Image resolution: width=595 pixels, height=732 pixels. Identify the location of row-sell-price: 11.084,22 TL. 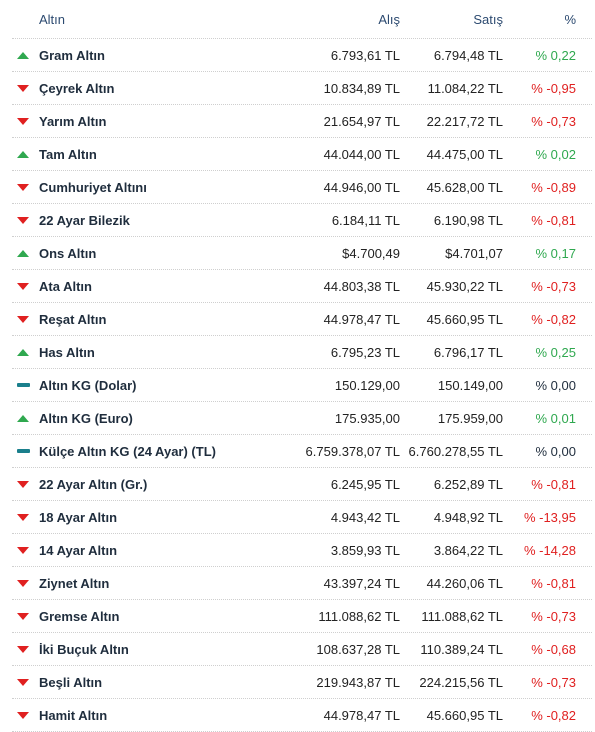
(465, 88).